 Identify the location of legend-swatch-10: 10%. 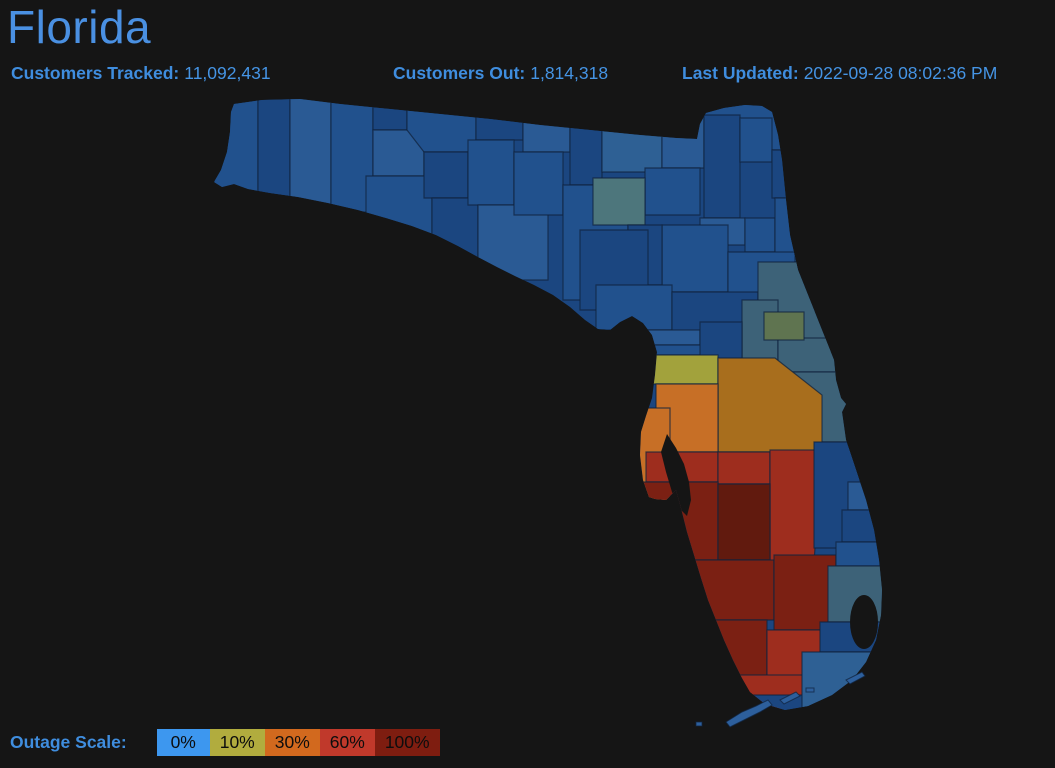
(237, 742).